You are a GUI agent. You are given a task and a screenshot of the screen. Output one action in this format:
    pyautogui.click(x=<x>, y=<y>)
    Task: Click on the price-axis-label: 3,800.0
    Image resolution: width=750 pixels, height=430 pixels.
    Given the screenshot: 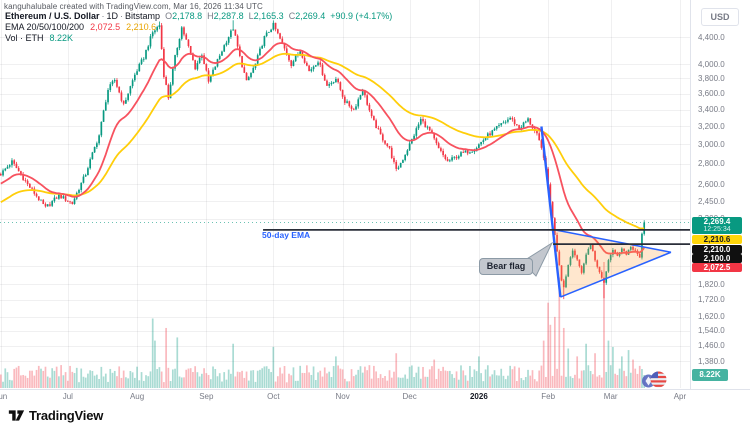 What is the action you would take?
    pyautogui.click(x=711, y=78)
    